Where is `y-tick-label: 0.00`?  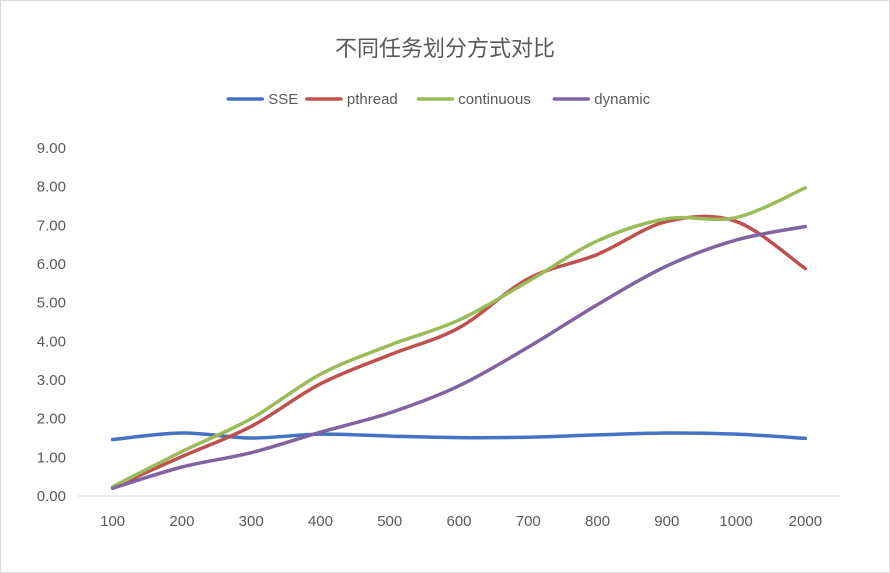
y-tick-label: 0.00 is located at coordinates (51, 496).